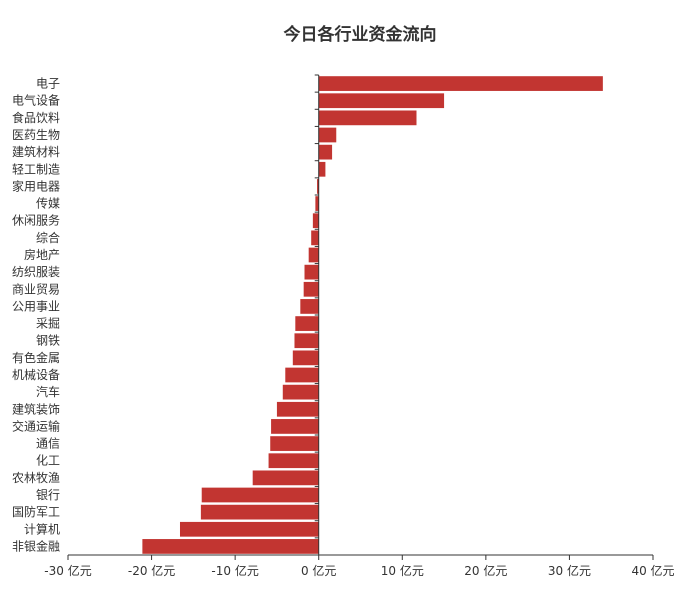 Image resolution: width=688 pixels, height=602 pixels. I want to click on y-tick-label: 传媒, so click(48, 203).